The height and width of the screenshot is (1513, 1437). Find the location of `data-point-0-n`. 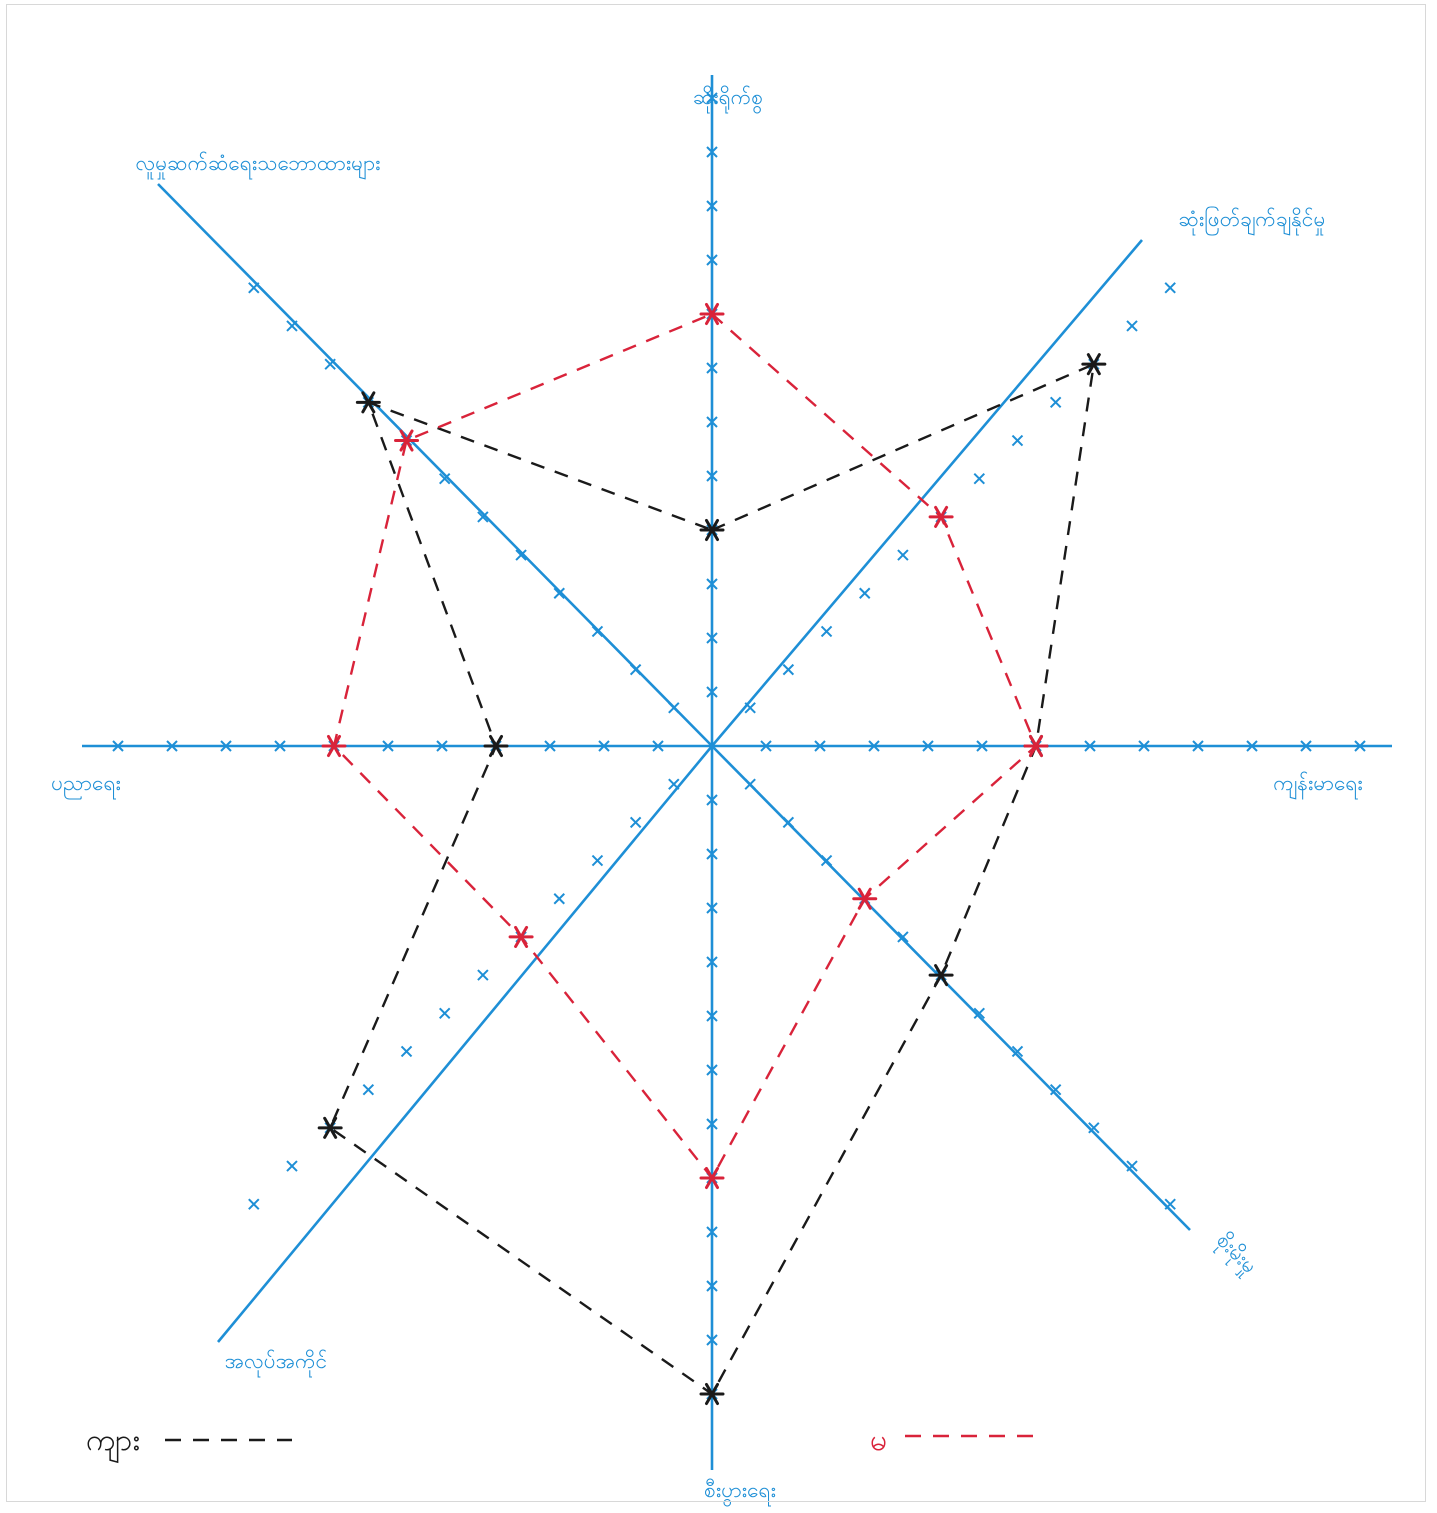

data-point-0-n is located at coordinates (712, 530).